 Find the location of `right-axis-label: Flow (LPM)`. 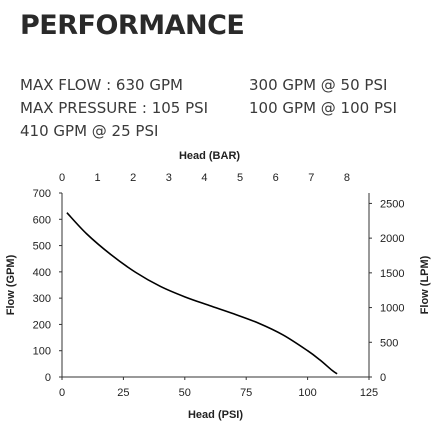

right-axis-label: Flow (LPM) is located at coordinates (425, 284).